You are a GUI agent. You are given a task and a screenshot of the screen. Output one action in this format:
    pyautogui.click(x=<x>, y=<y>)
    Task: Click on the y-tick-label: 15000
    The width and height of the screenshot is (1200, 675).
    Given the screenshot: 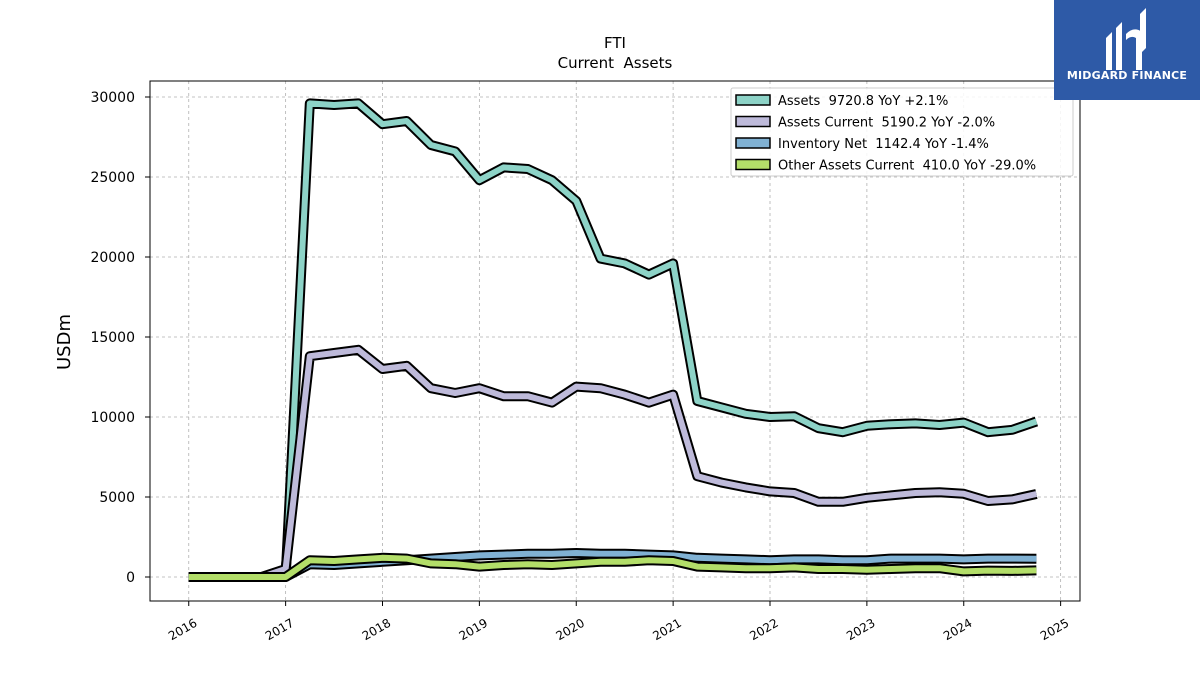 What is the action you would take?
    pyautogui.click(x=112, y=338)
    